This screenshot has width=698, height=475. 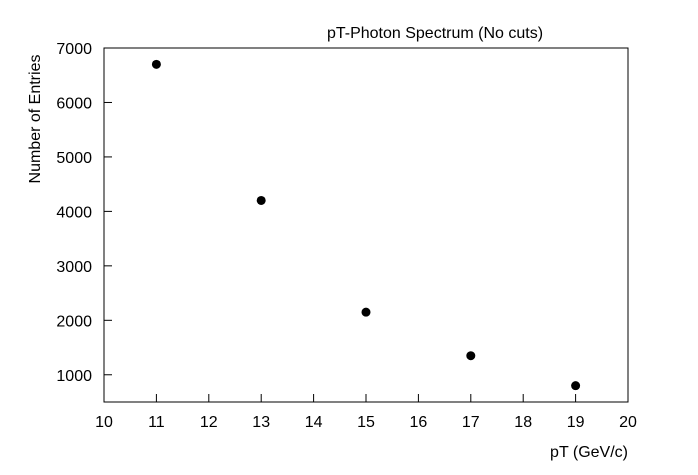 I want to click on x-axis: 10 11 12 13 14 15 16 17 18 19 20, so click(x=366, y=412).